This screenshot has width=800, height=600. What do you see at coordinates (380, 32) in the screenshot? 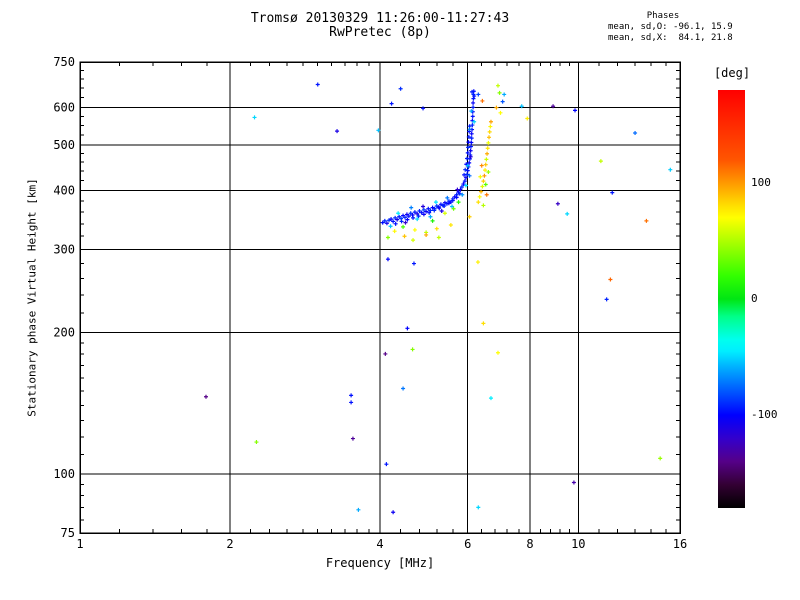
I see `plot-subtitle: RwPretec (8p)` at bounding box center [380, 32].